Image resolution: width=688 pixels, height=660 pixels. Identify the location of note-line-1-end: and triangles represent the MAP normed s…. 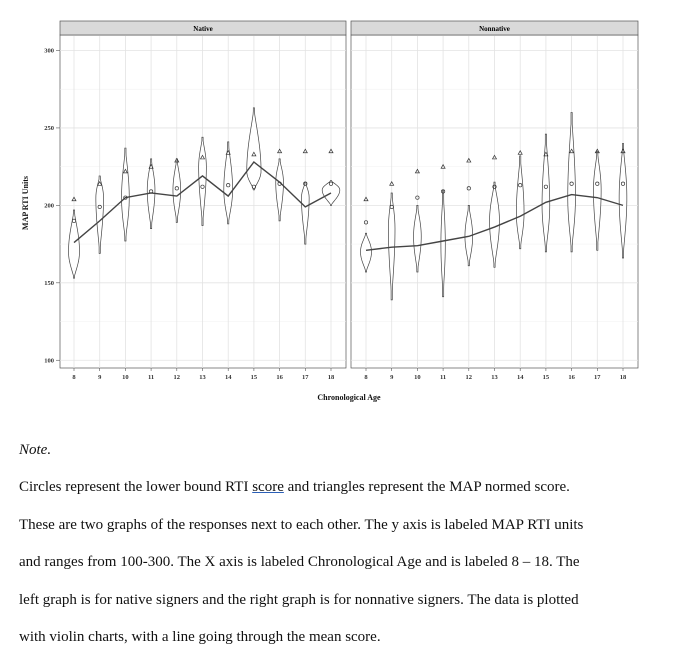
(426, 487).